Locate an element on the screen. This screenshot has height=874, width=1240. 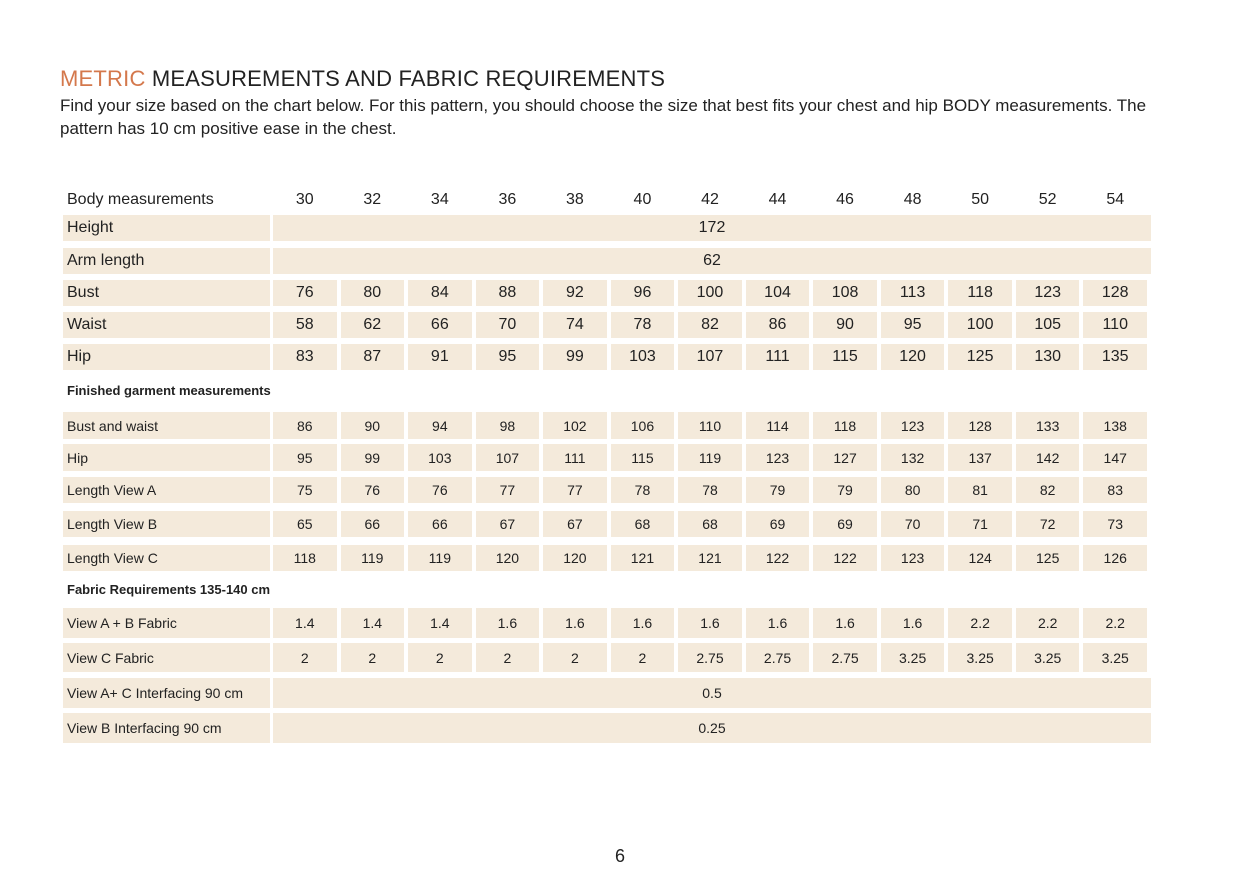
section-title: Fabric Requirements 135-140 cm is located at coordinates (169, 589).